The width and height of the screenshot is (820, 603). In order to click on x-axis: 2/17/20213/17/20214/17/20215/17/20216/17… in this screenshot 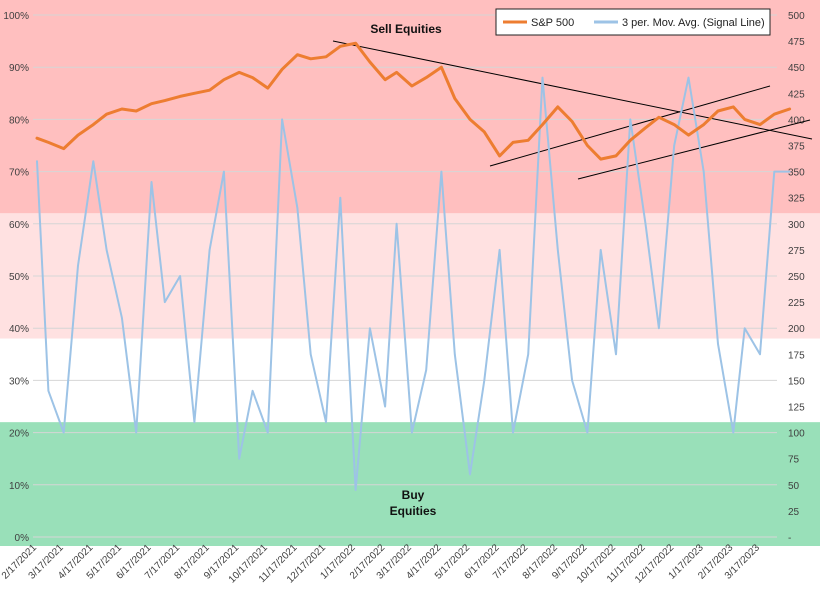, I will do `click(381, 563)`.